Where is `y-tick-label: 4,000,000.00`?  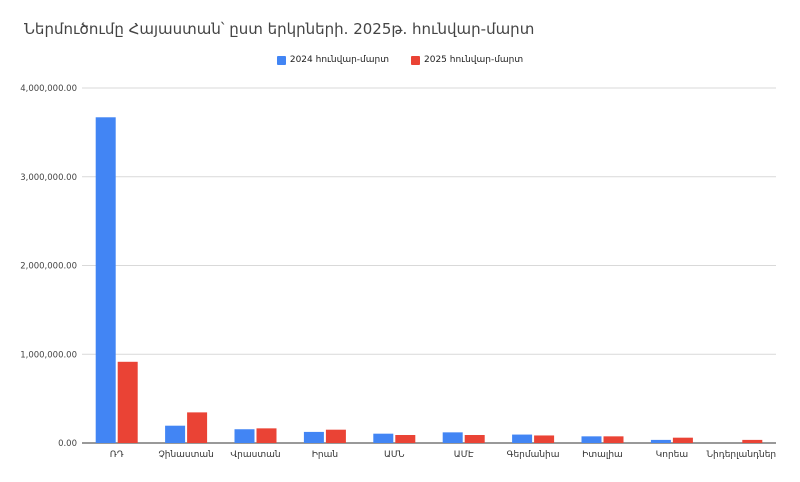
y-tick-label: 4,000,000.00 is located at coordinates (48, 89).